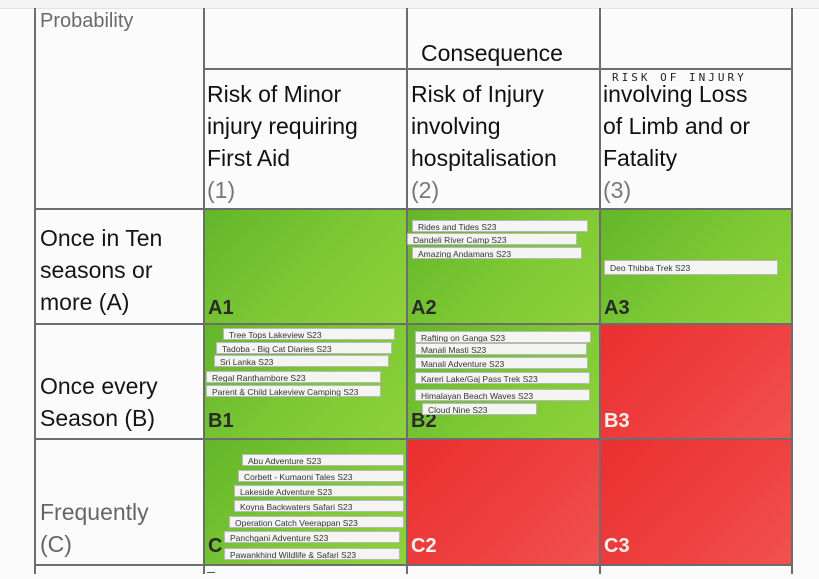 The image size is (819, 579). I want to click on handwritten-note: RISK OF INJURY, so click(679, 77).